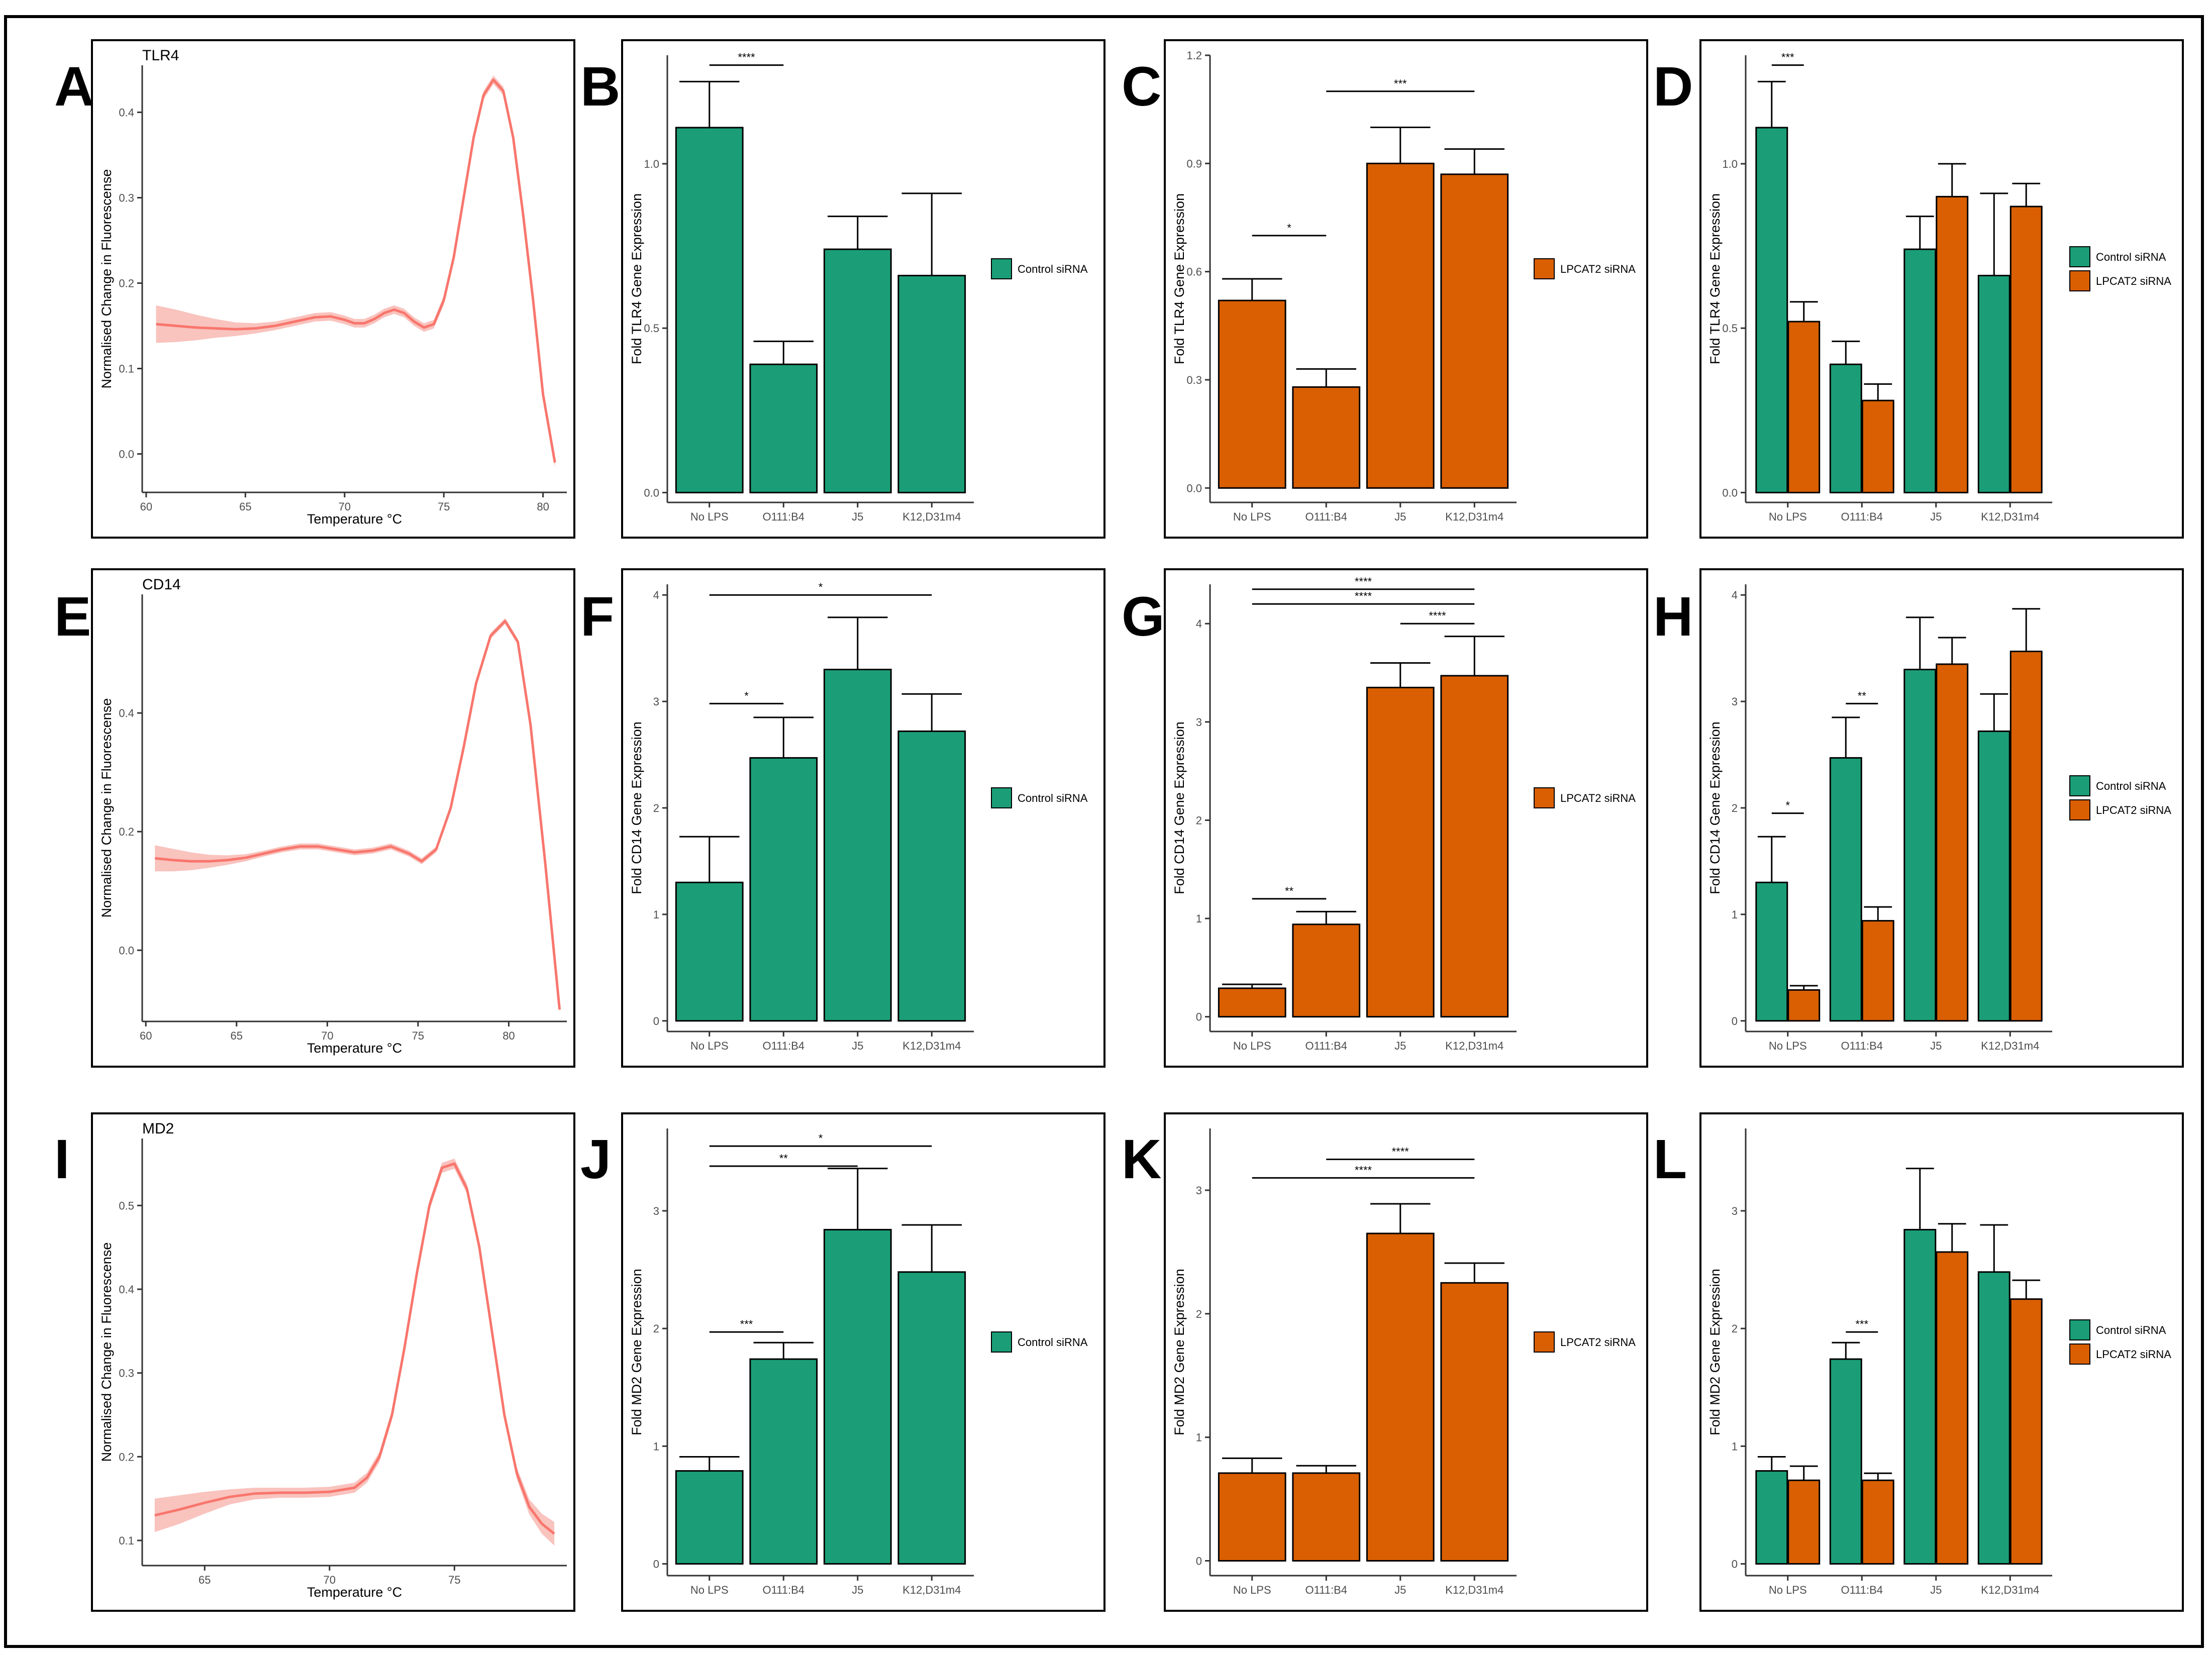 This screenshot has height=1653, width=2212. Describe the element at coordinates (783, 1158) in the screenshot. I see `significance-label: **` at that location.